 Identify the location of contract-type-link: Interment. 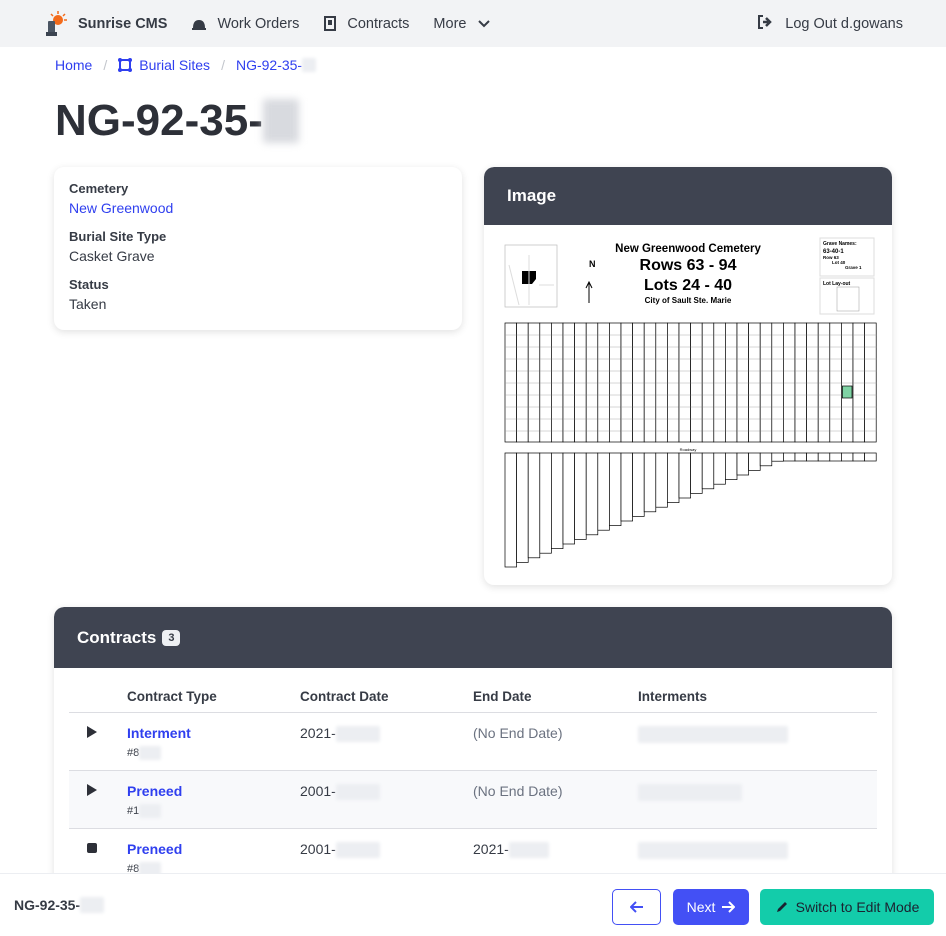
(159, 733).